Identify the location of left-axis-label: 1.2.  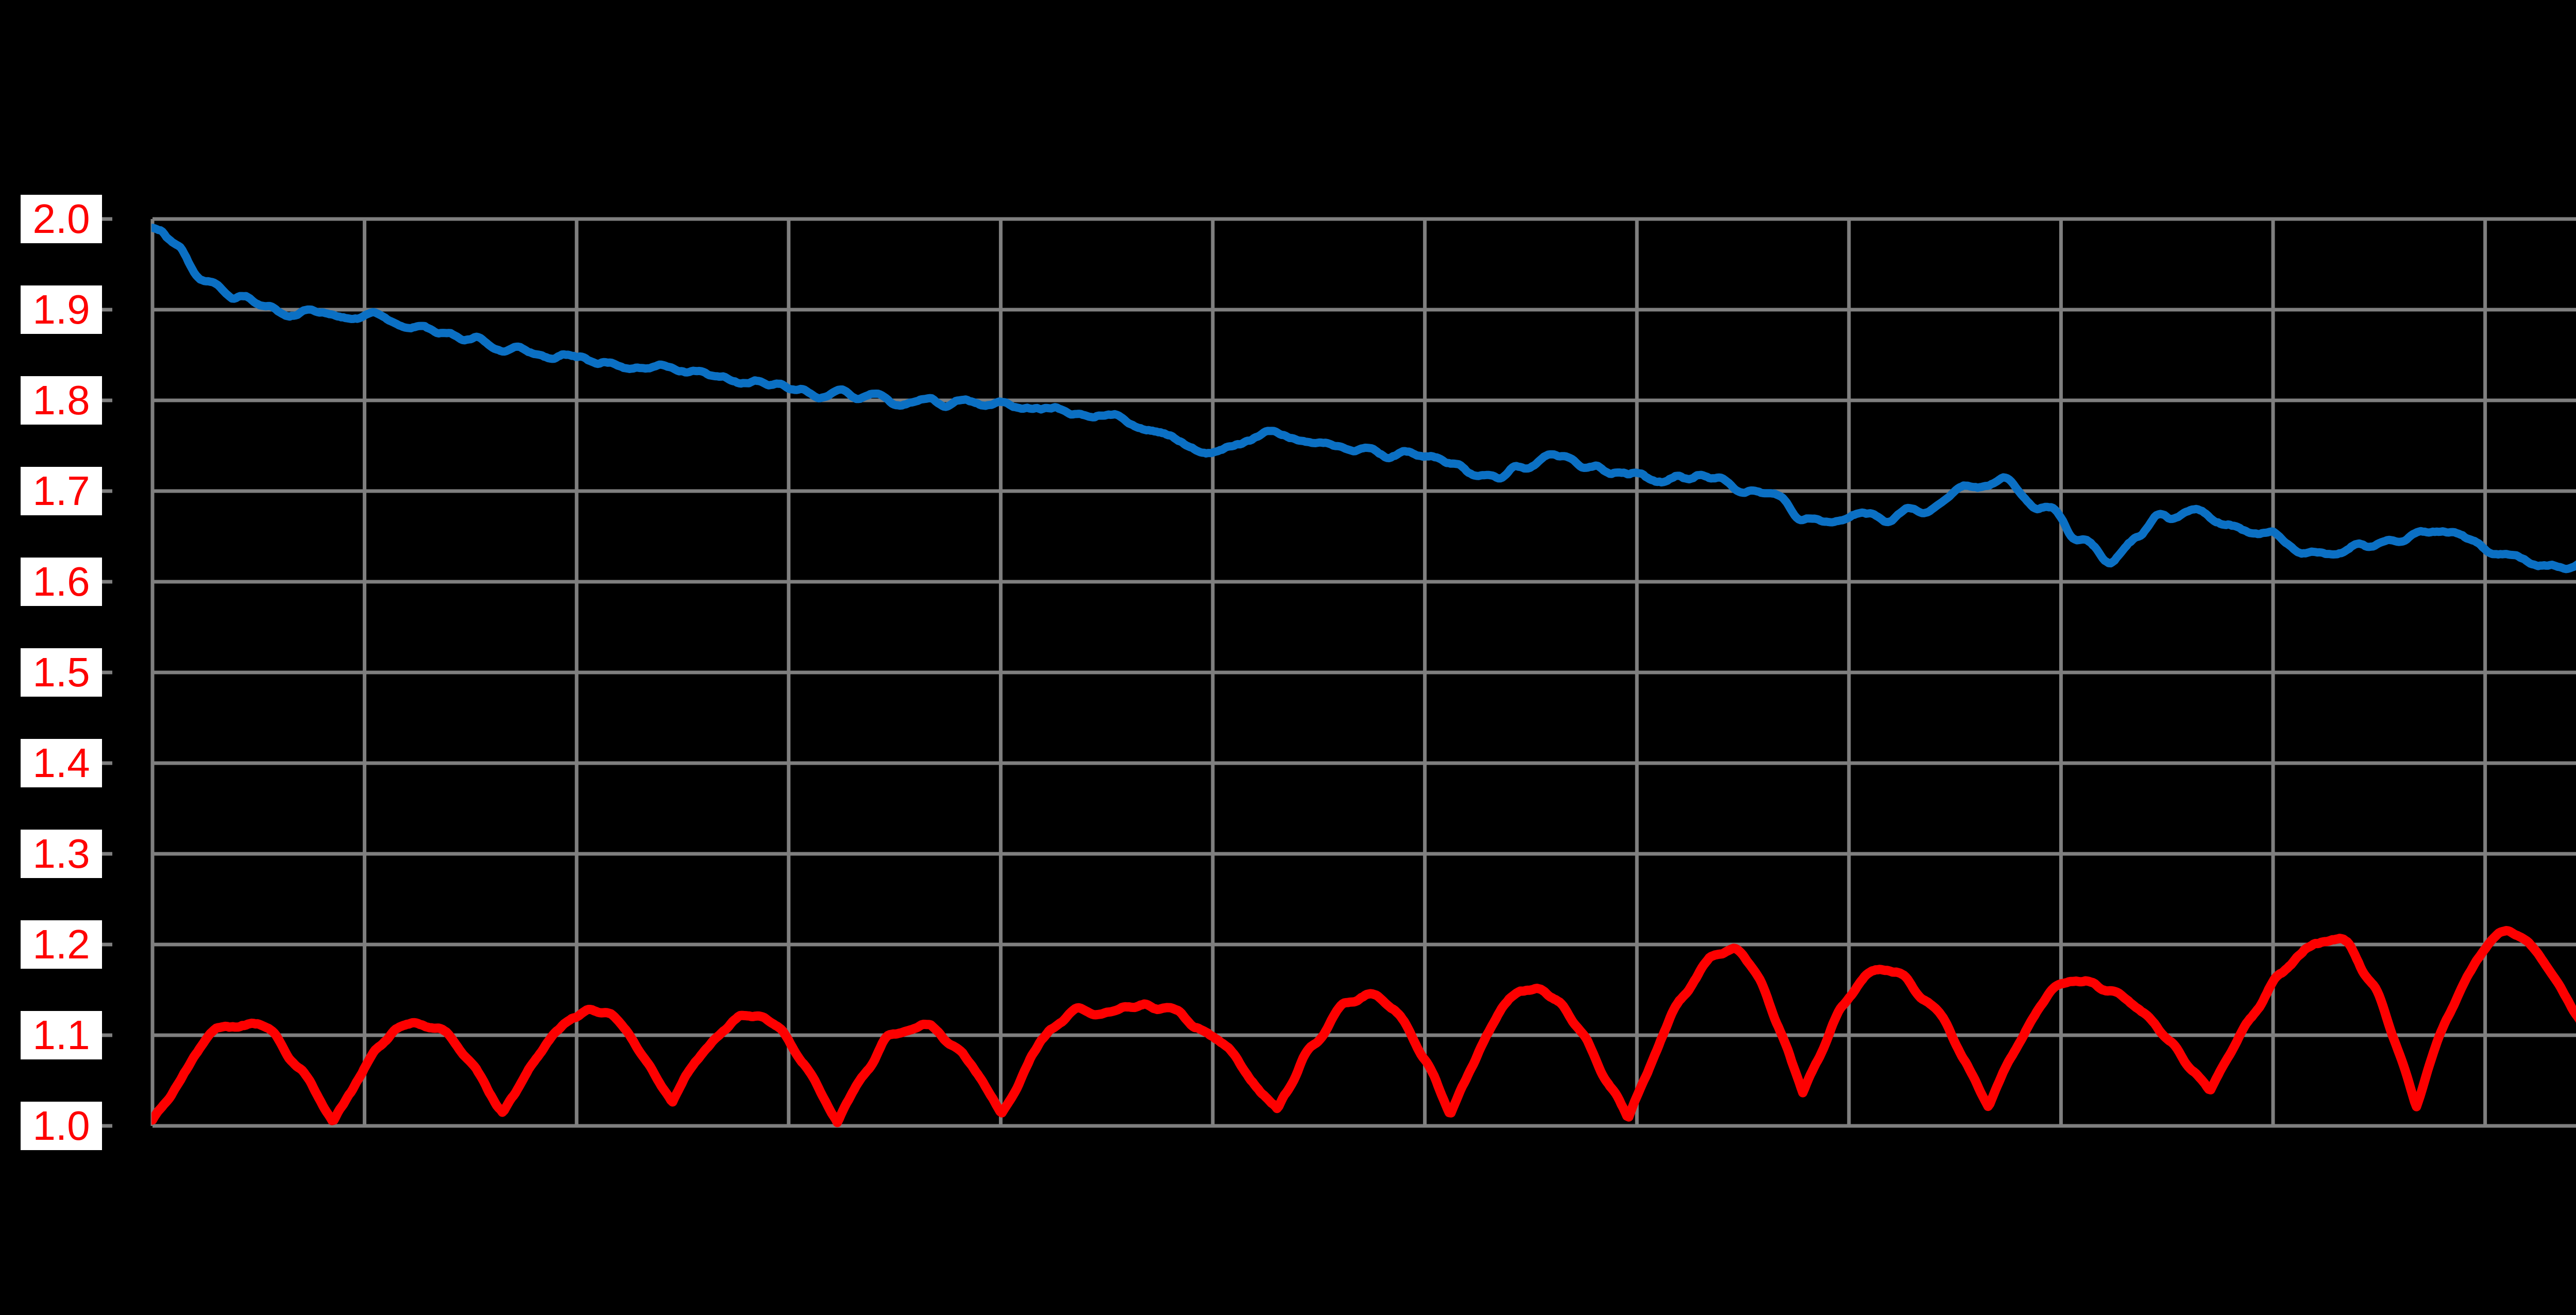
(61, 944).